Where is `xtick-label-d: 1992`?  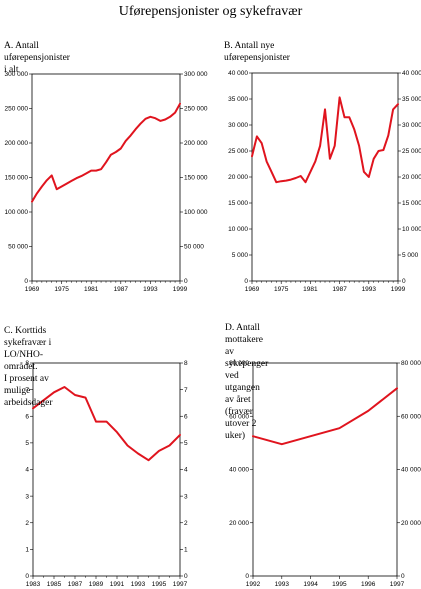 xtick-label-d: 1992 is located at coordinates (253, 584).